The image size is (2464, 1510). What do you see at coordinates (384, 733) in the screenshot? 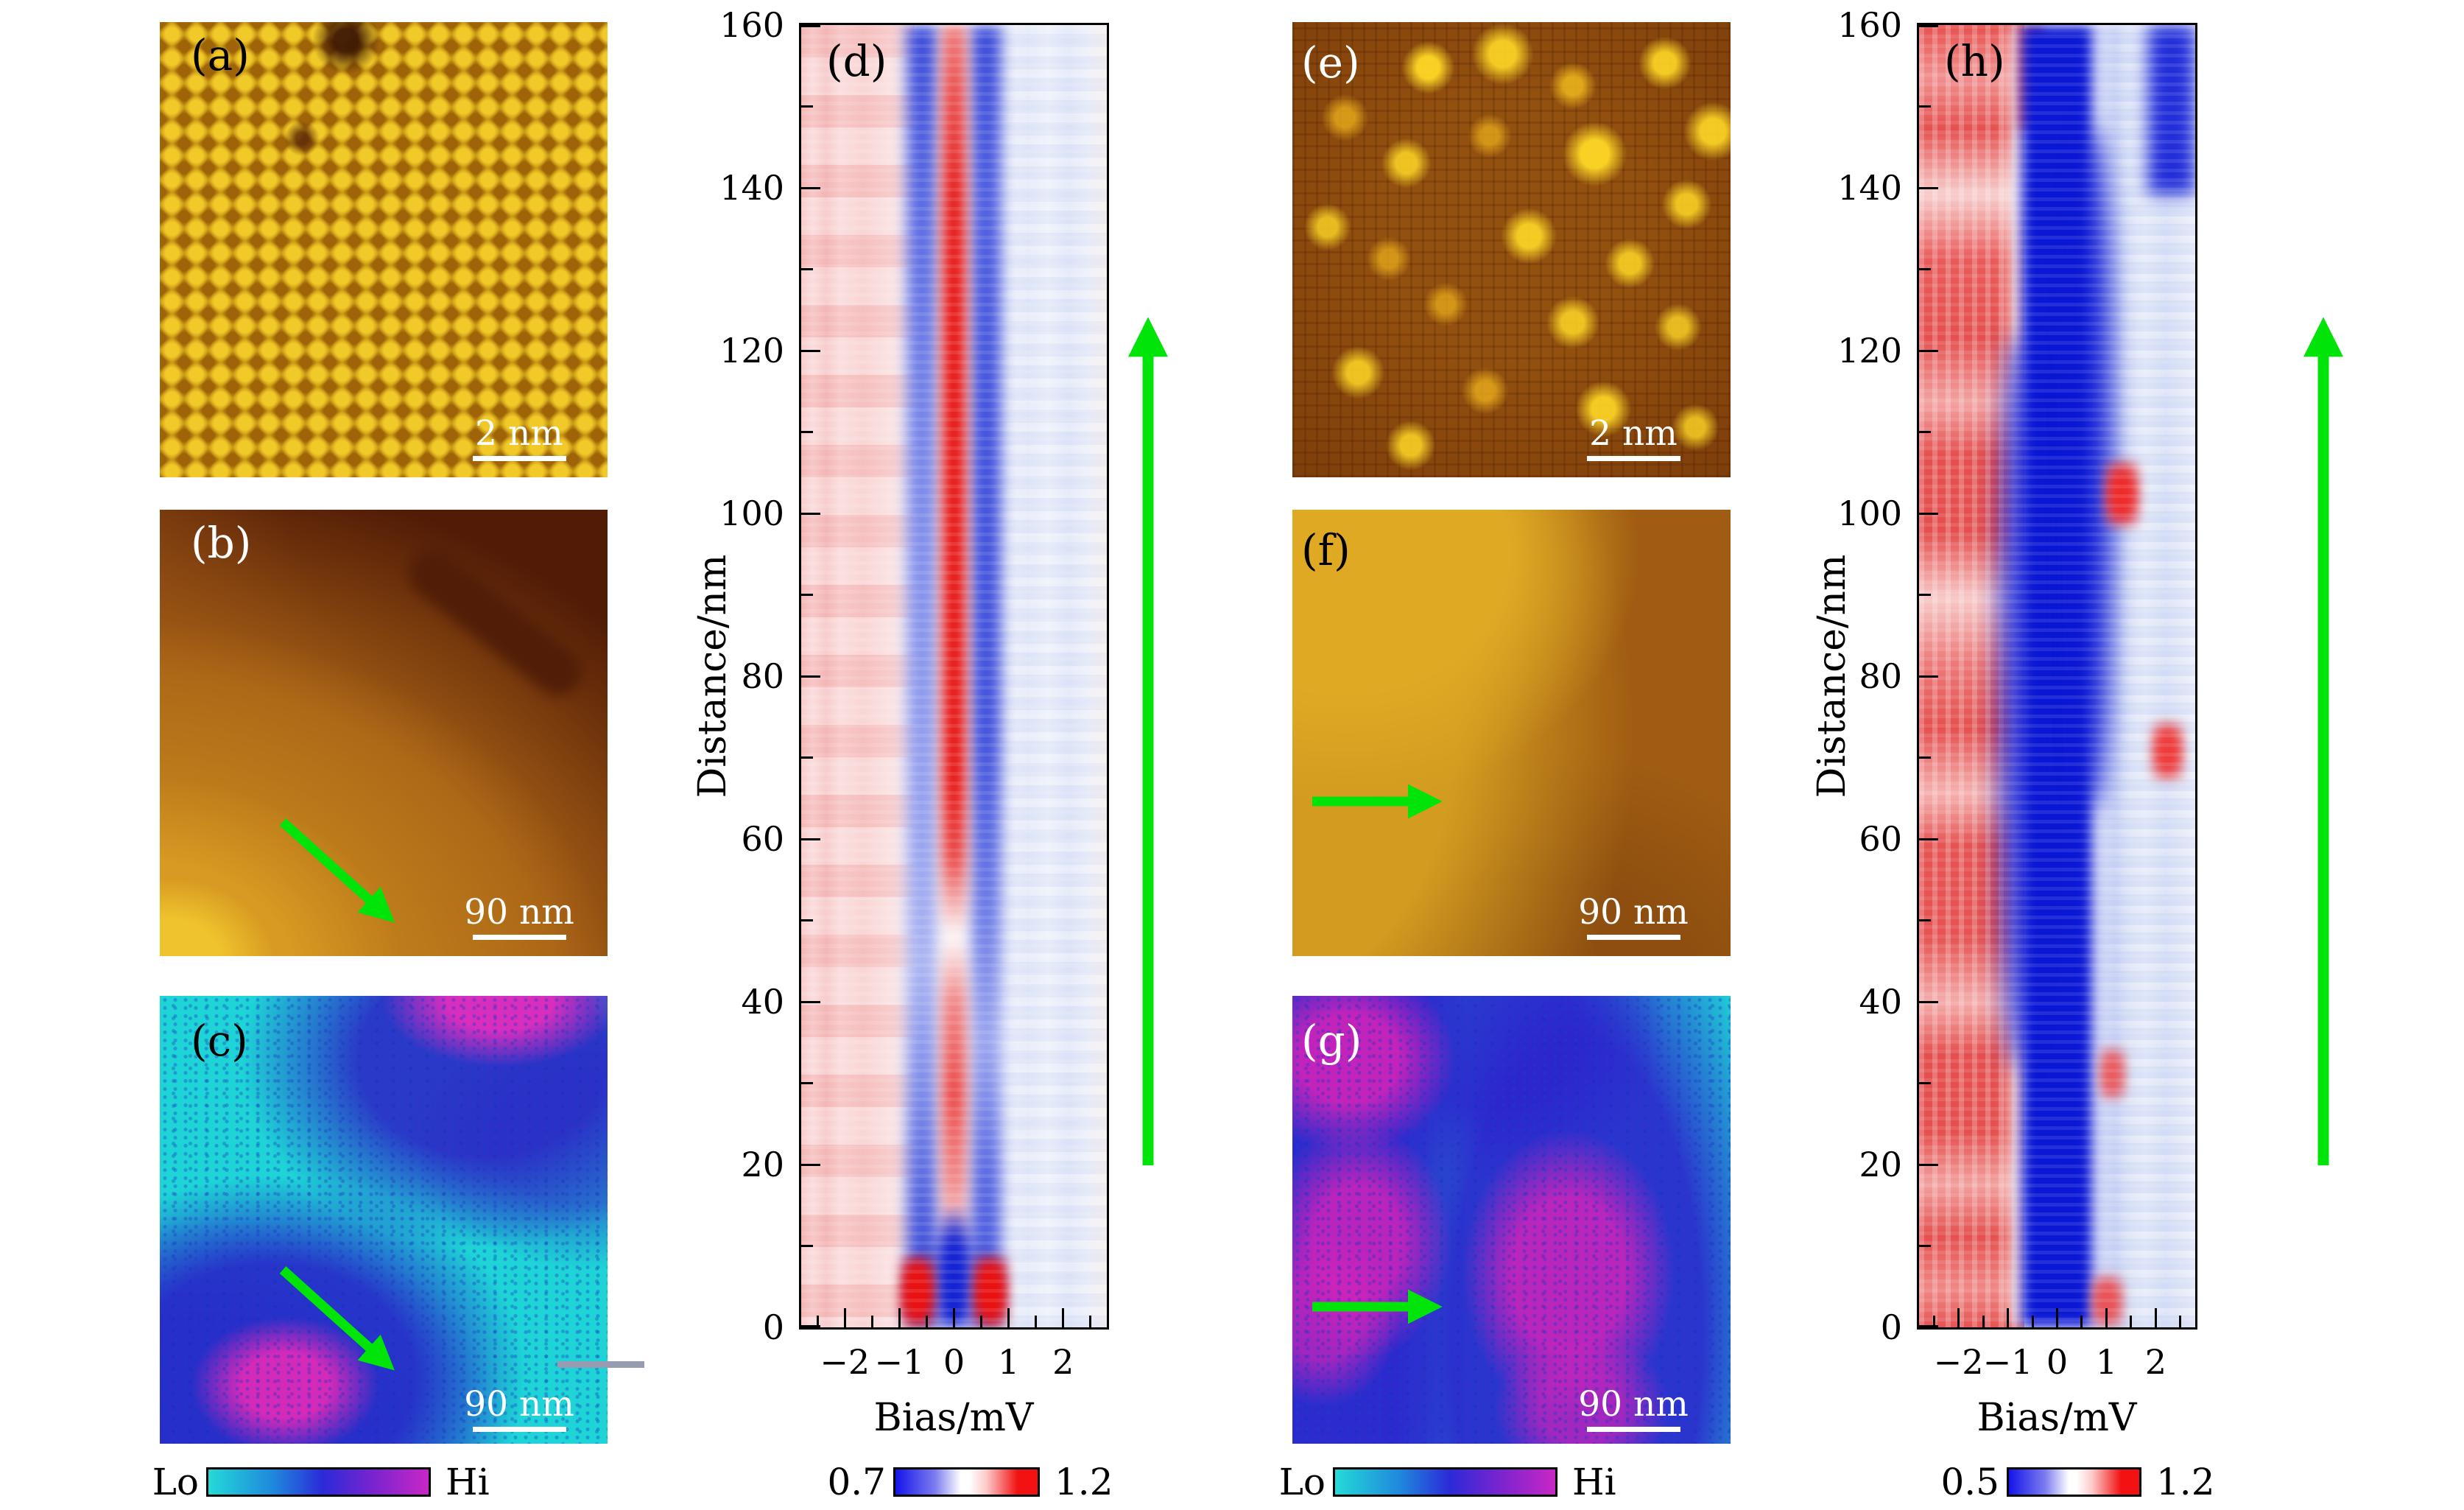
I see `stm-image-panel-b: (b) 90 nm` at bounding box center [384, 733].